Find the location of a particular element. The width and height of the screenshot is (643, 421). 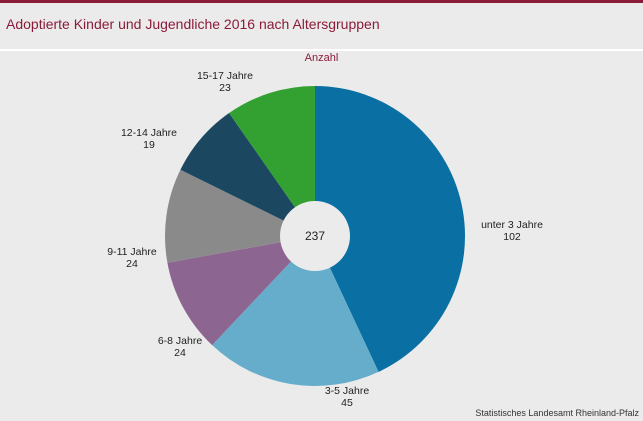

total-label: 237 is located at coordinates (315, 236).